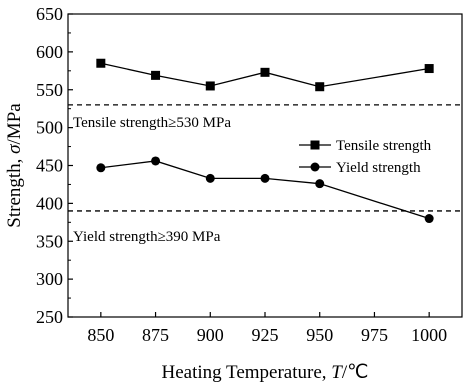 The height and width of the screenshot is (389, 472). Describe the element at coordinates (49, 279) in the screenshot. I see `y-tick-label: 300` at that location.